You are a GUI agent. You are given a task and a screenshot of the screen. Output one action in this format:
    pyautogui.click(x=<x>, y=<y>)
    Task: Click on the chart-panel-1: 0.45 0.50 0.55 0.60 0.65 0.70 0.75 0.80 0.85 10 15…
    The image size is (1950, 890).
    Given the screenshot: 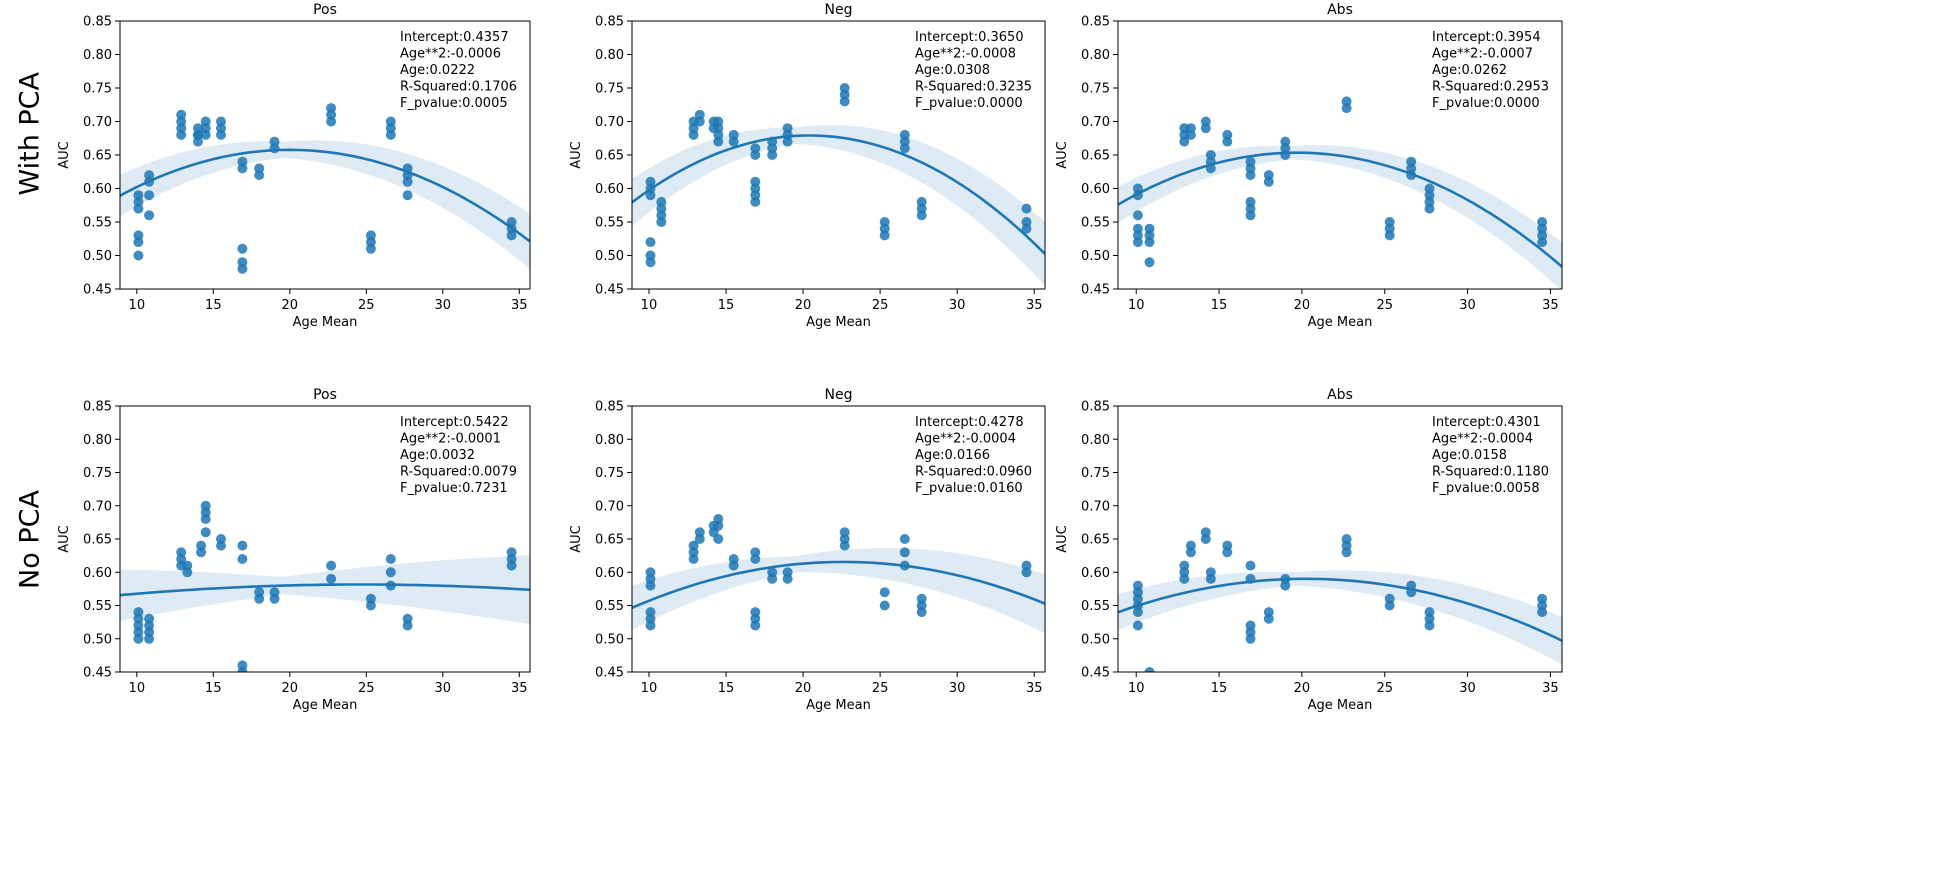 What is the action you would take?
    pyautogui.click(x=294, y=166)
    